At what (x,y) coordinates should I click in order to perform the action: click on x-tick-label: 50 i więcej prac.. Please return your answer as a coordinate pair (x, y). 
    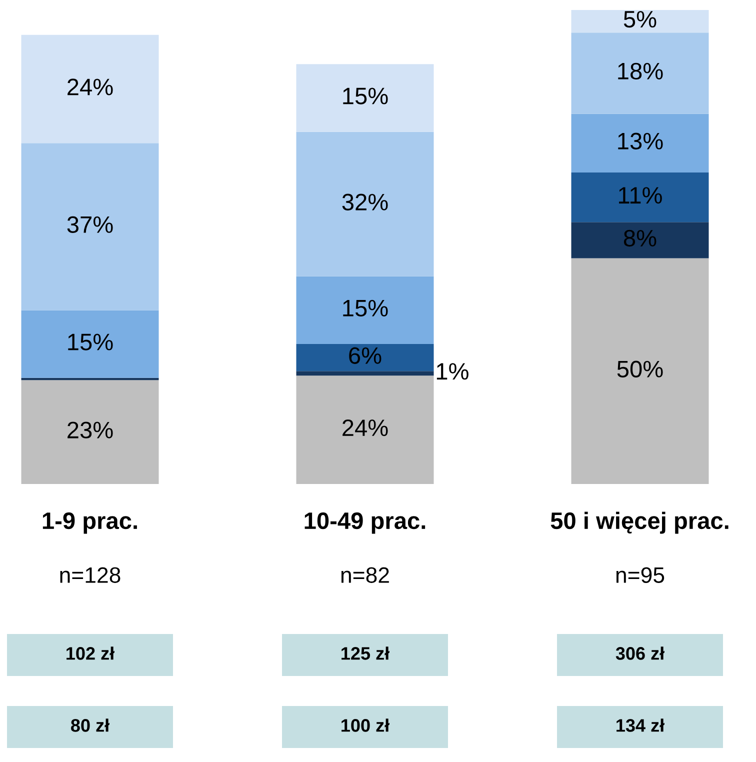
    Looking at the image, I should click on (639, 523).